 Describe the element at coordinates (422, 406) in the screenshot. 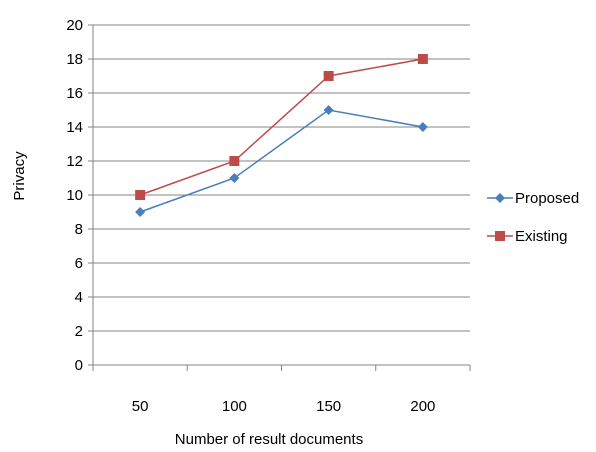

I see `x-tick-label: 200` at that location.